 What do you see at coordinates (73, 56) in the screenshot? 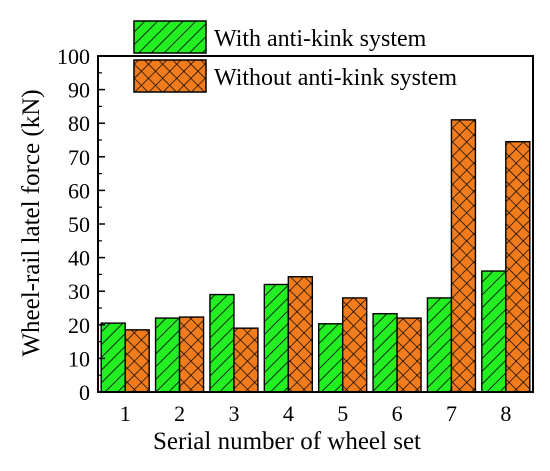
I see `y-tick-label-100: 100` at bounding box center [73, 56].